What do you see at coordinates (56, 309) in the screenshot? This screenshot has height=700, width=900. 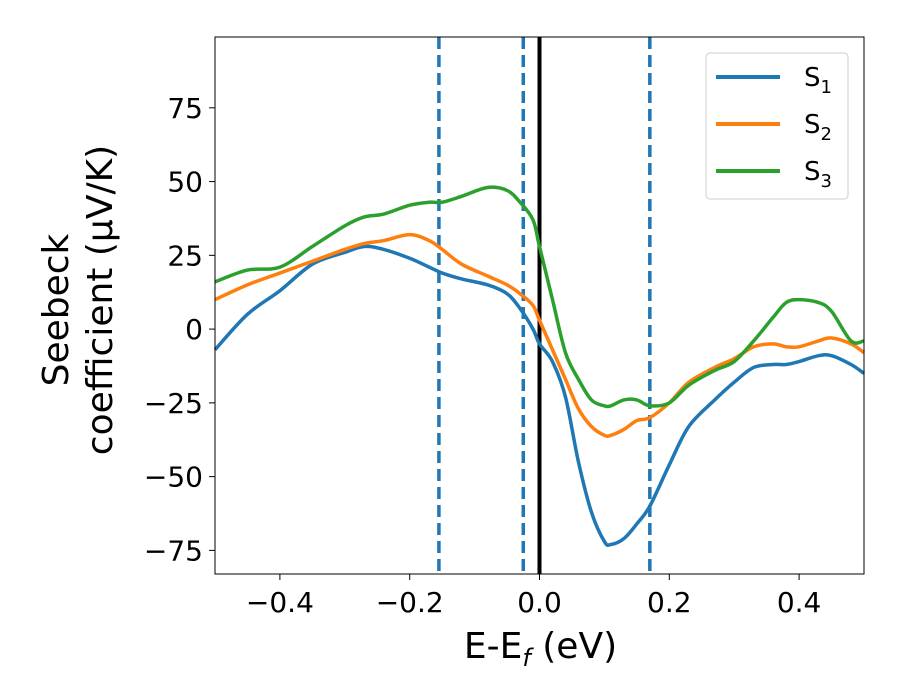 I see `y-axis-title-line1: Seebeck` at bounding box center [56, 309].